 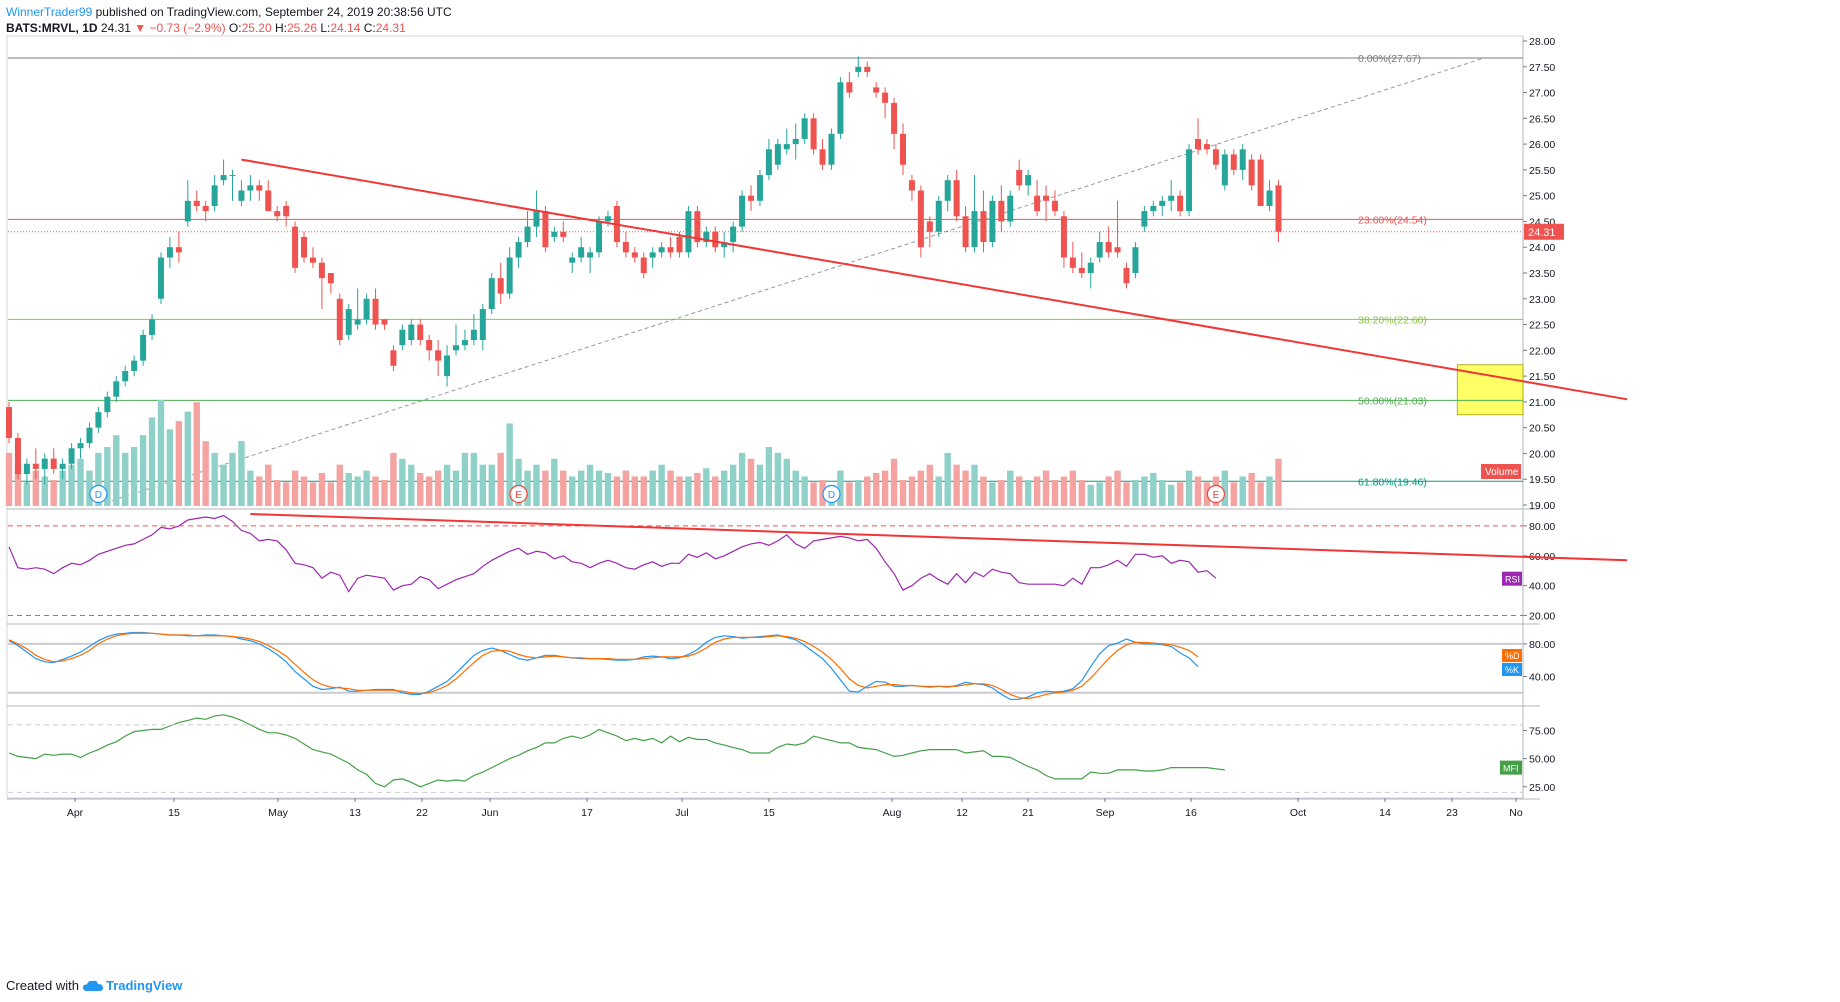 What do you see at coordinates (1216, 494) in the screenshot?
I see `earnings-marker-icon` at bounding box center [1216, 494].